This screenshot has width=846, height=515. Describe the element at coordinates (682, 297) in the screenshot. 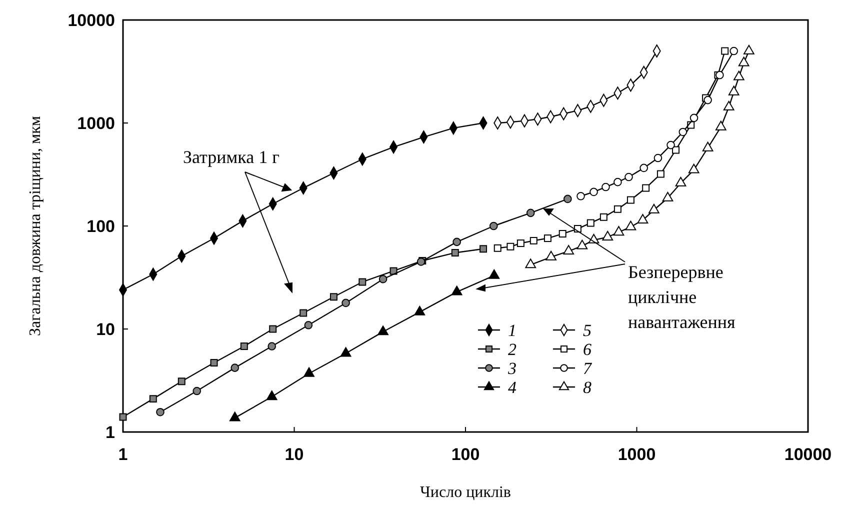

I see `annotation: Безперервне циклічне навантаження` at that location.